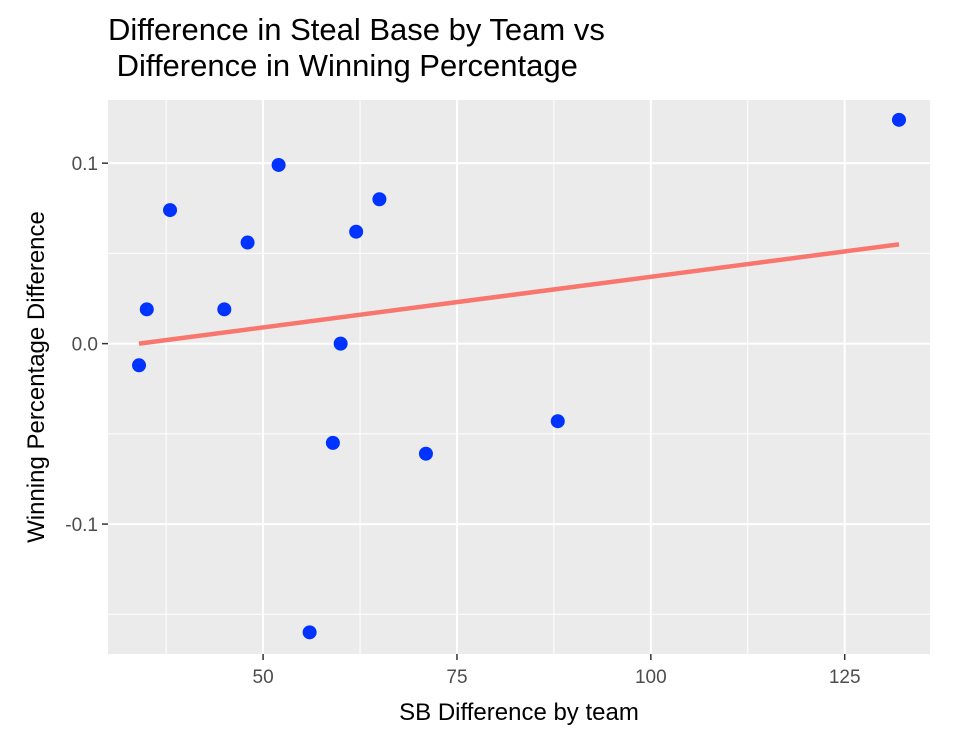  I want to click on y-axis-ticks: -0.1 0.0 0.1, so click(86, 345).